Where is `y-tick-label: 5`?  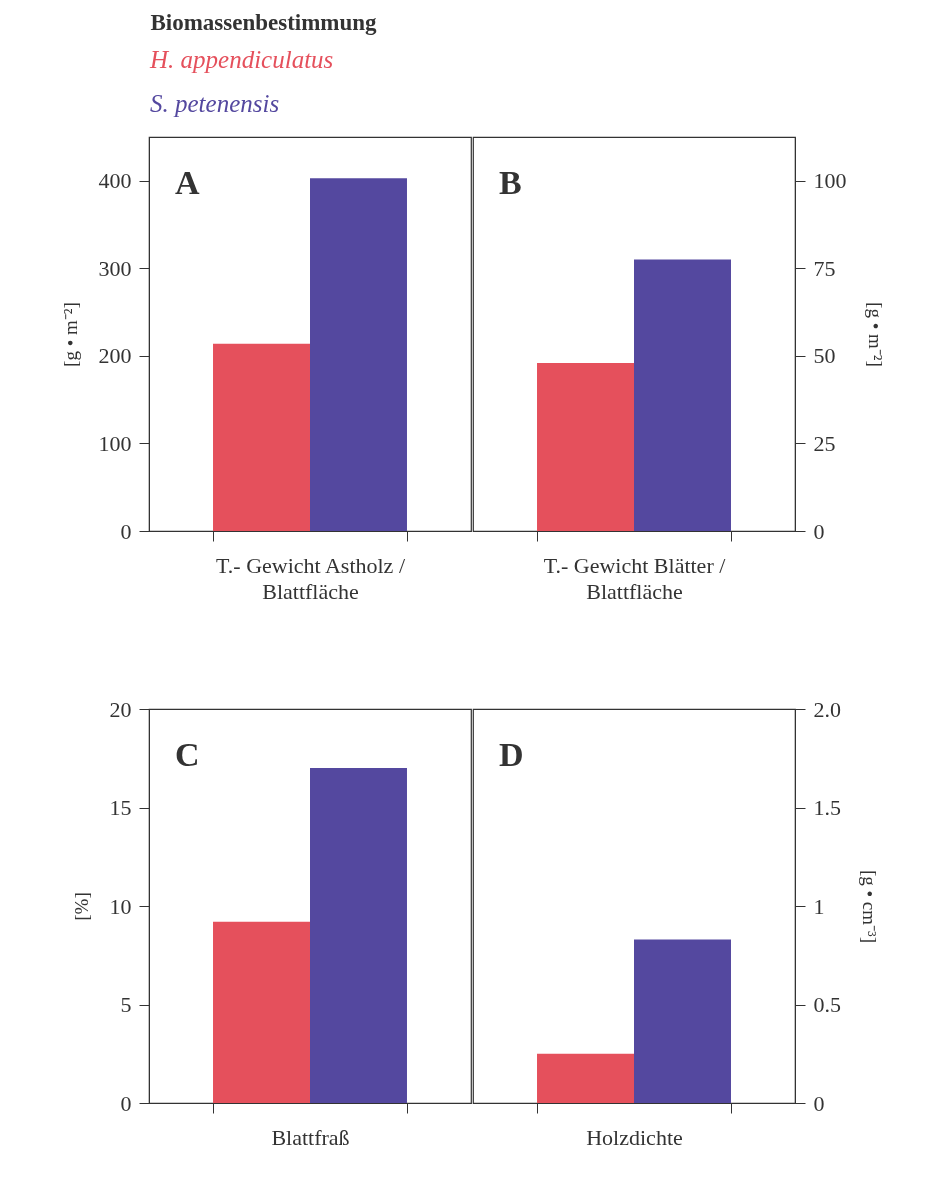 y-tick-label: 5 is located at coordinates (126, 1004).